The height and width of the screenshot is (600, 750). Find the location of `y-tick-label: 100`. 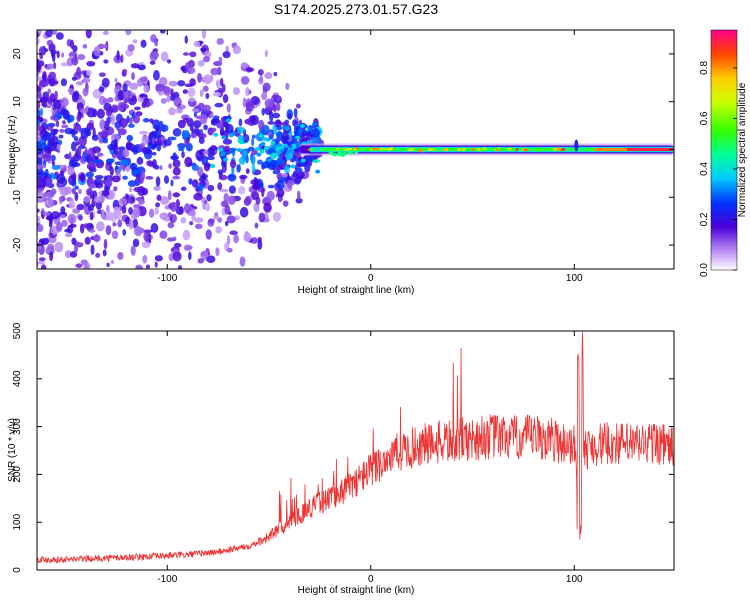

y-tick-label: 100 is located at coordinates (17, 521).